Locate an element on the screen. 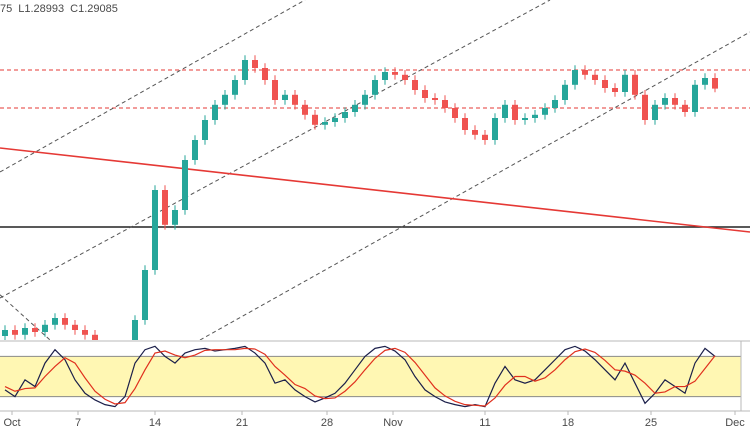 The image size is (750, 430). x-tick-label: 21 is located at coordinates (242, 423).